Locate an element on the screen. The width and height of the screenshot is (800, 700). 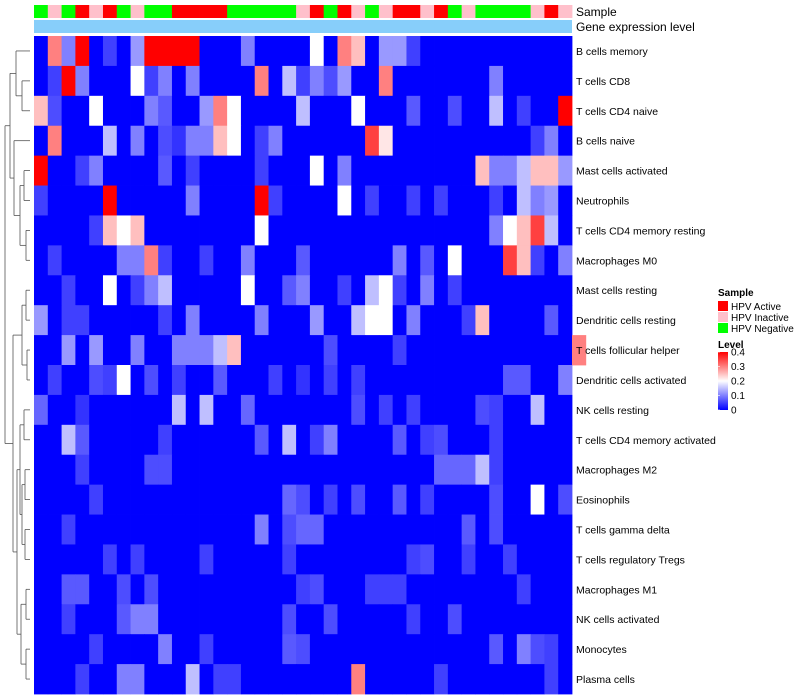
row-label: Macrophages M1 is located at coordinates (616, 590).